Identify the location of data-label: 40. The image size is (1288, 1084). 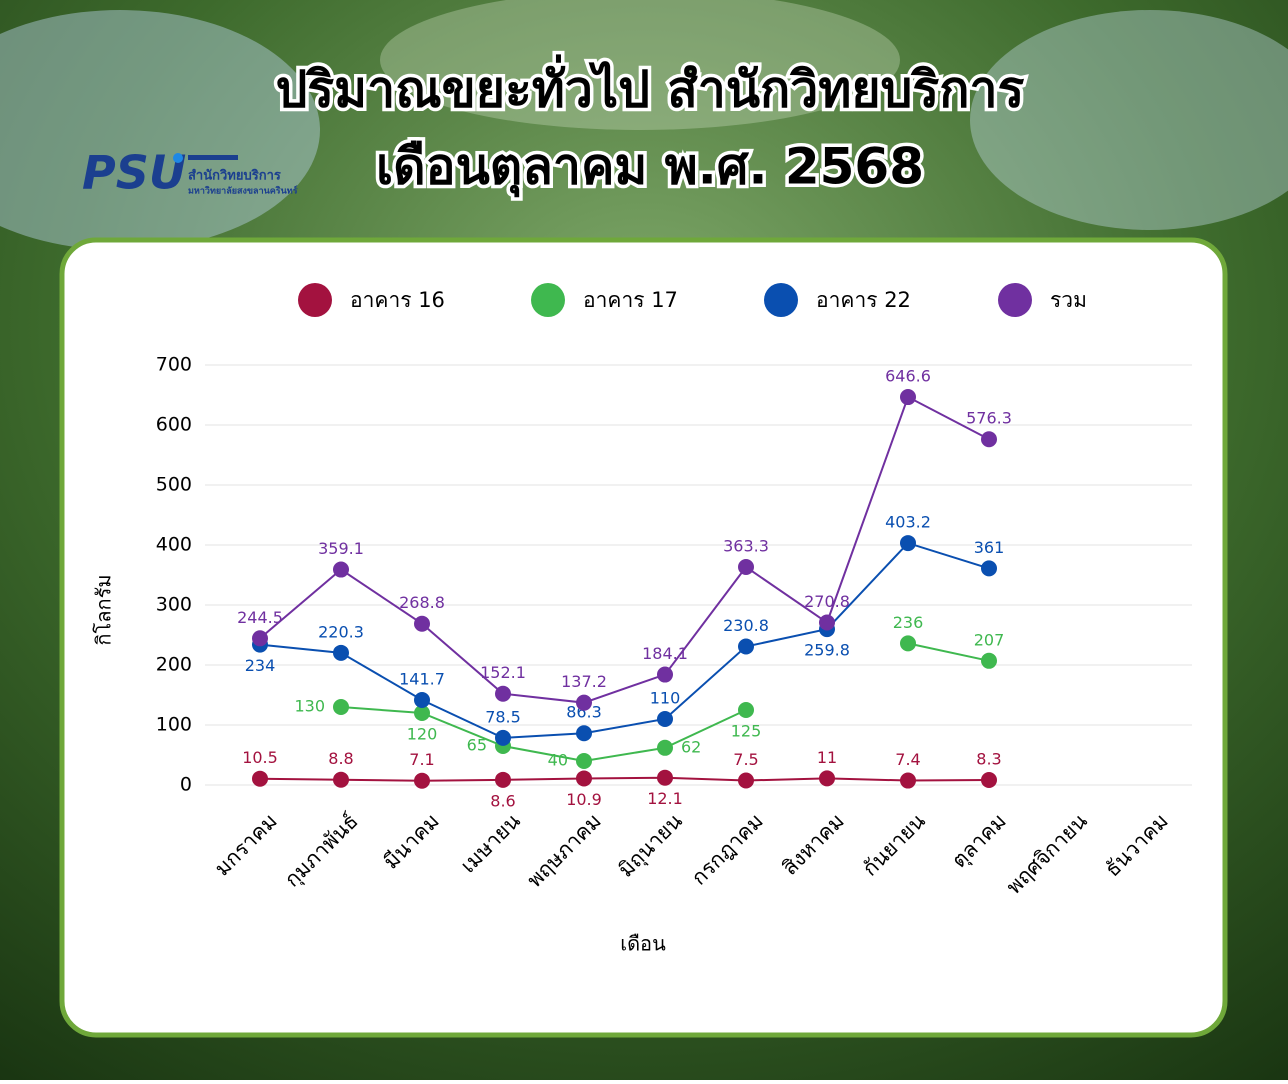
(558, 760).